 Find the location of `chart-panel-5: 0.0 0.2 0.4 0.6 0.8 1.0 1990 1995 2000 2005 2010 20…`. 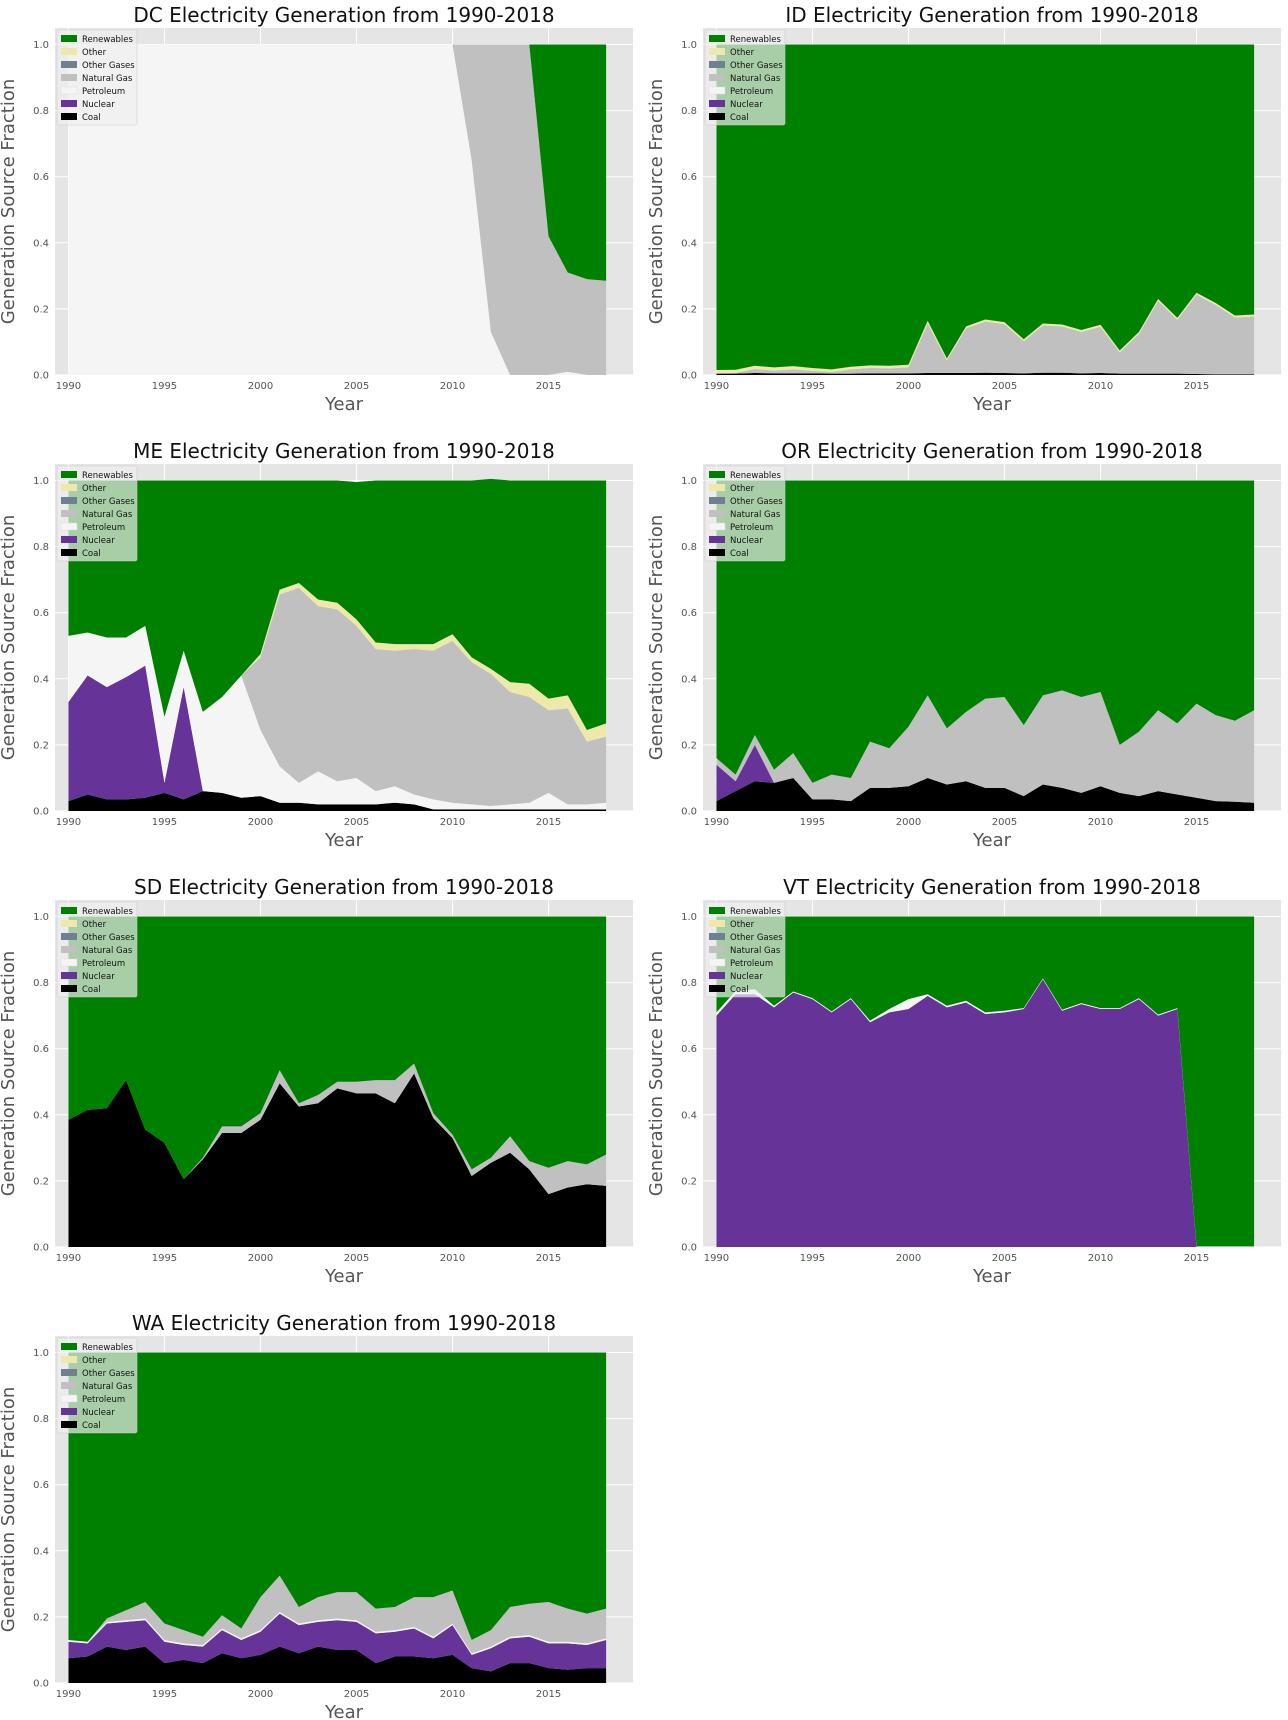

chart-panel-5: 0.0 0.2 0.4 0.6 0.8 1.0 1990 1995 2000 2005 2010 20… is located at coordinates (963, 1081).